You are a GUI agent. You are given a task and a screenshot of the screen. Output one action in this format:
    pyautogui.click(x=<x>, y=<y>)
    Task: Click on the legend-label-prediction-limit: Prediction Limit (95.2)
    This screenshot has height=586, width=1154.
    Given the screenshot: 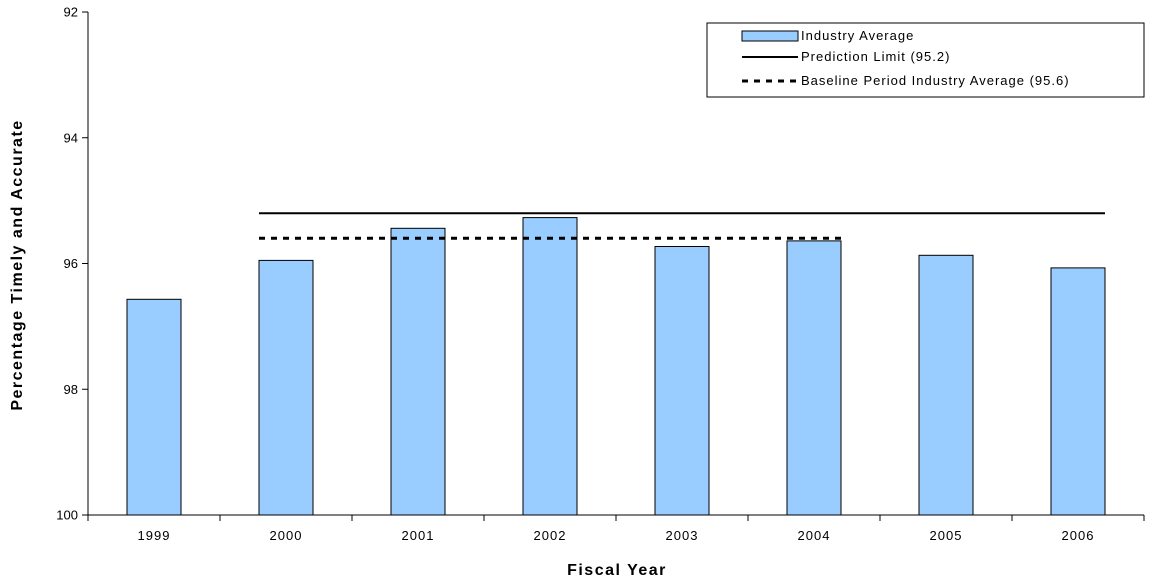 What is the action you would take?
    pyautogui.click(x=875, y=56)
    